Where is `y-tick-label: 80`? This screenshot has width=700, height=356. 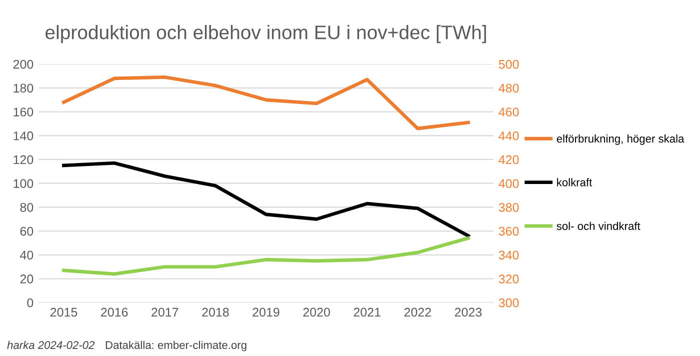 y-tick-label: 80 is located at coordinates (27, 207).